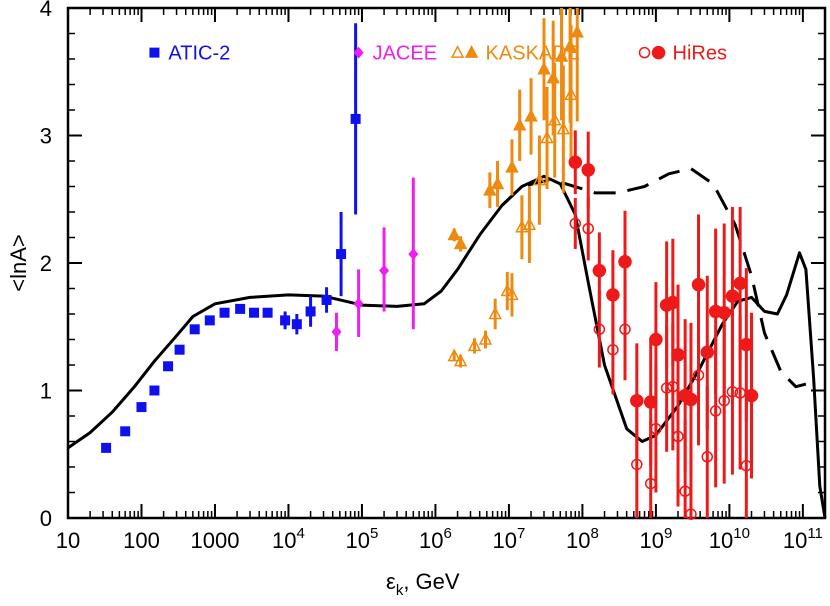  Describe the element at coordinates (374, 533) in the screenshot. I see `x-tick-label-exponent: 5` at that location.